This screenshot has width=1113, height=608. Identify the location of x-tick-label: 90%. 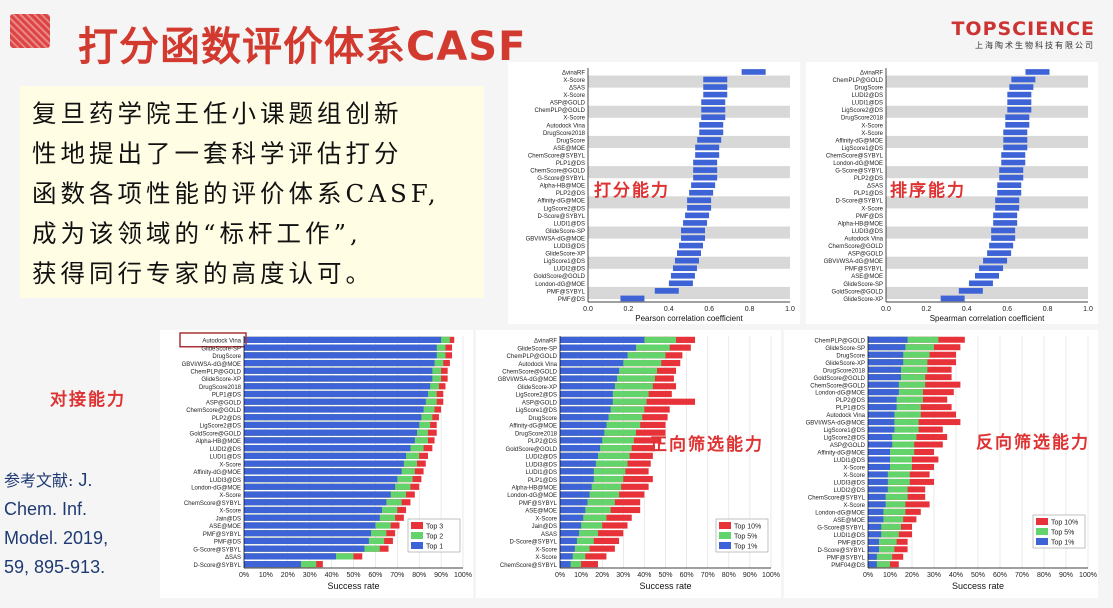
(750, 575).